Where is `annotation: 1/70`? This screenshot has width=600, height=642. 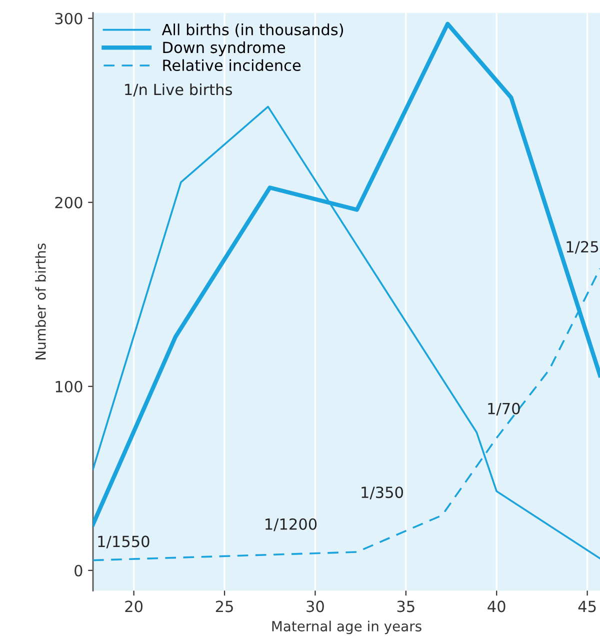 annotation: 1/70 is located at coordinates (504, 409).